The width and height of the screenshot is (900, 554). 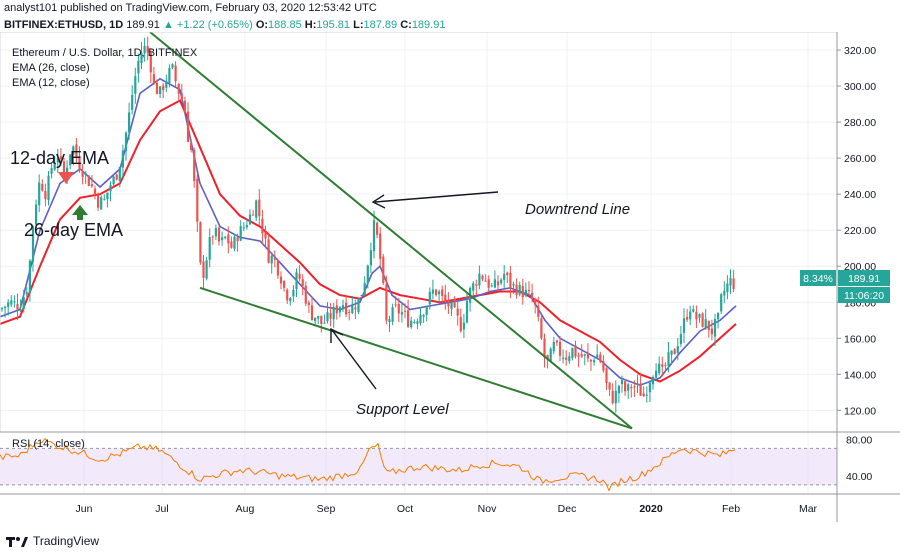 What do you see at coordinates (333, 25) in the screenshot?
I see `high-value: 195.81` at bounding box center [333, 25].